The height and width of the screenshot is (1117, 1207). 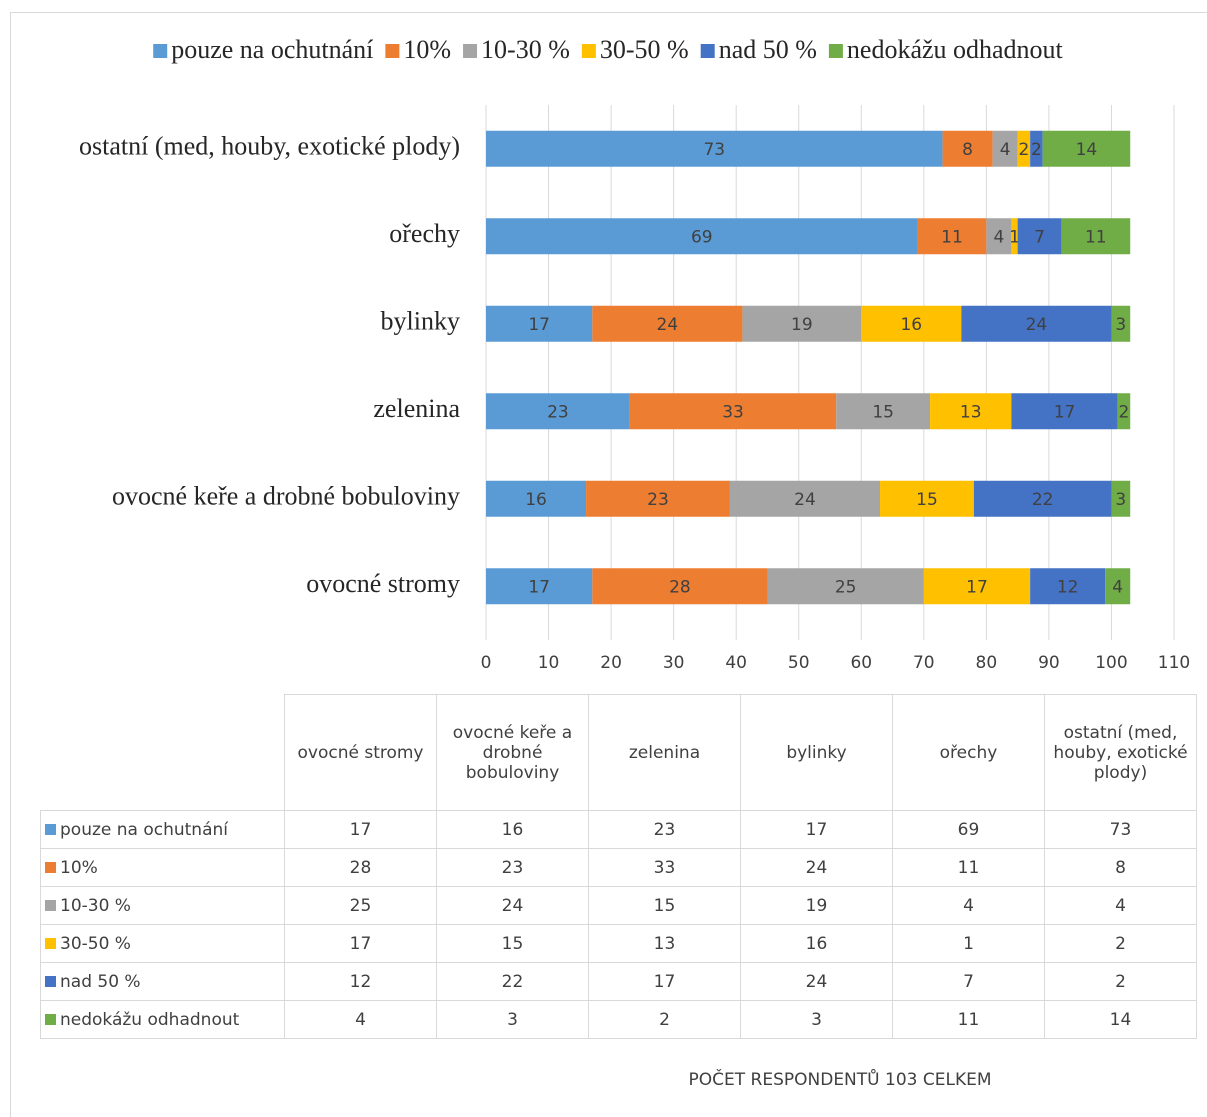 I want to click on data-label: 12, so click(x=1068, y=587).